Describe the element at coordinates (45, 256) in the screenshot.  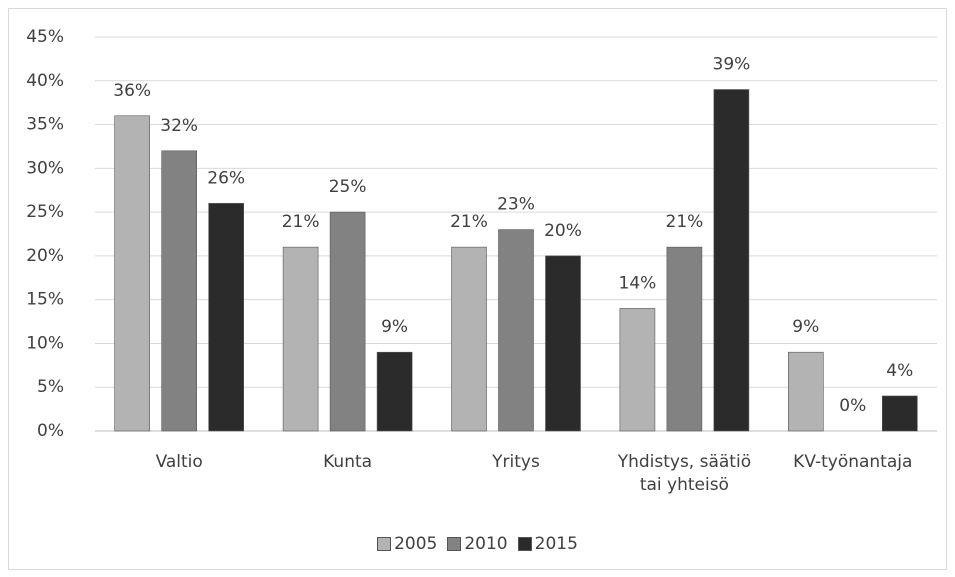
I see `y-tick-label: 20%` at that location.